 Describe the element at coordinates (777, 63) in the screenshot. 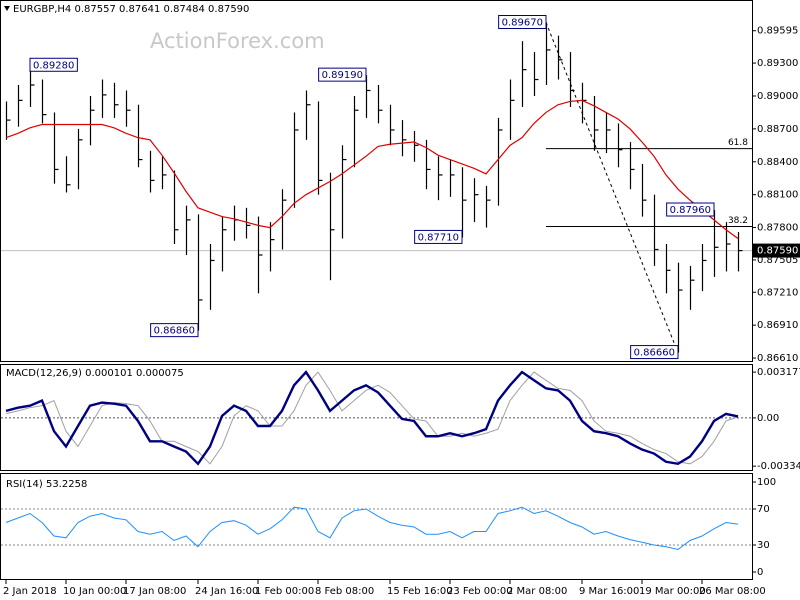

I see `y-tick-label: 0.89300` at that location.